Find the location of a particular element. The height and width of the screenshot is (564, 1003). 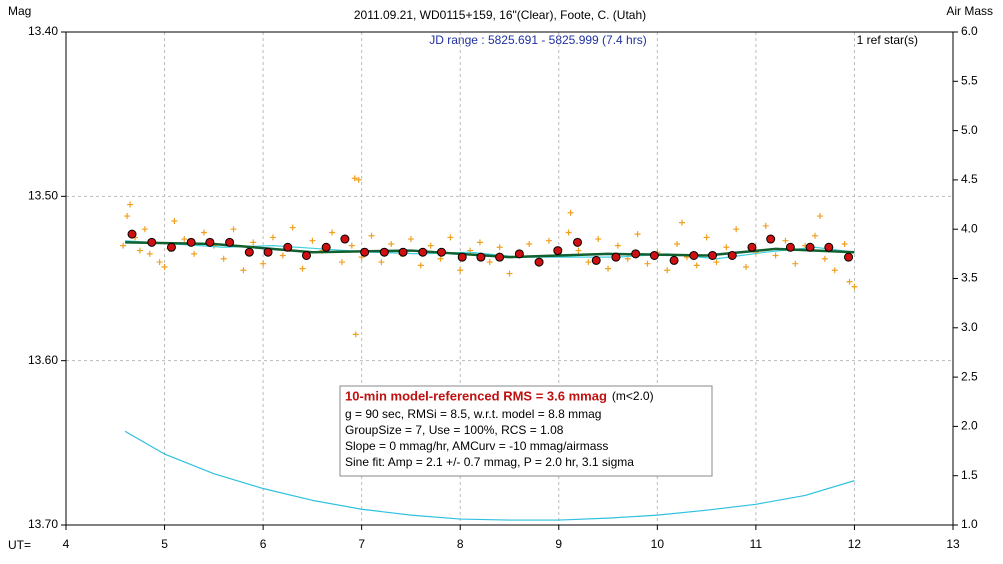

y-tick-label: 13.40 is located at coordinates (43, 31).